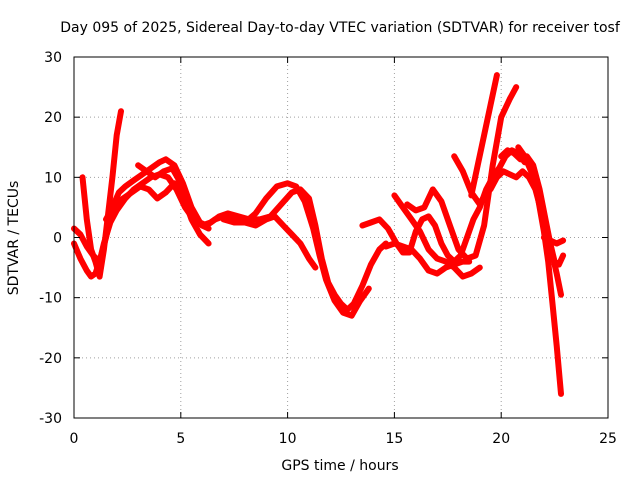  What do you see at coordinates (57, 239) in the screenshot?
I see `y-tick-label: 0` at bounding box center [57, 239].